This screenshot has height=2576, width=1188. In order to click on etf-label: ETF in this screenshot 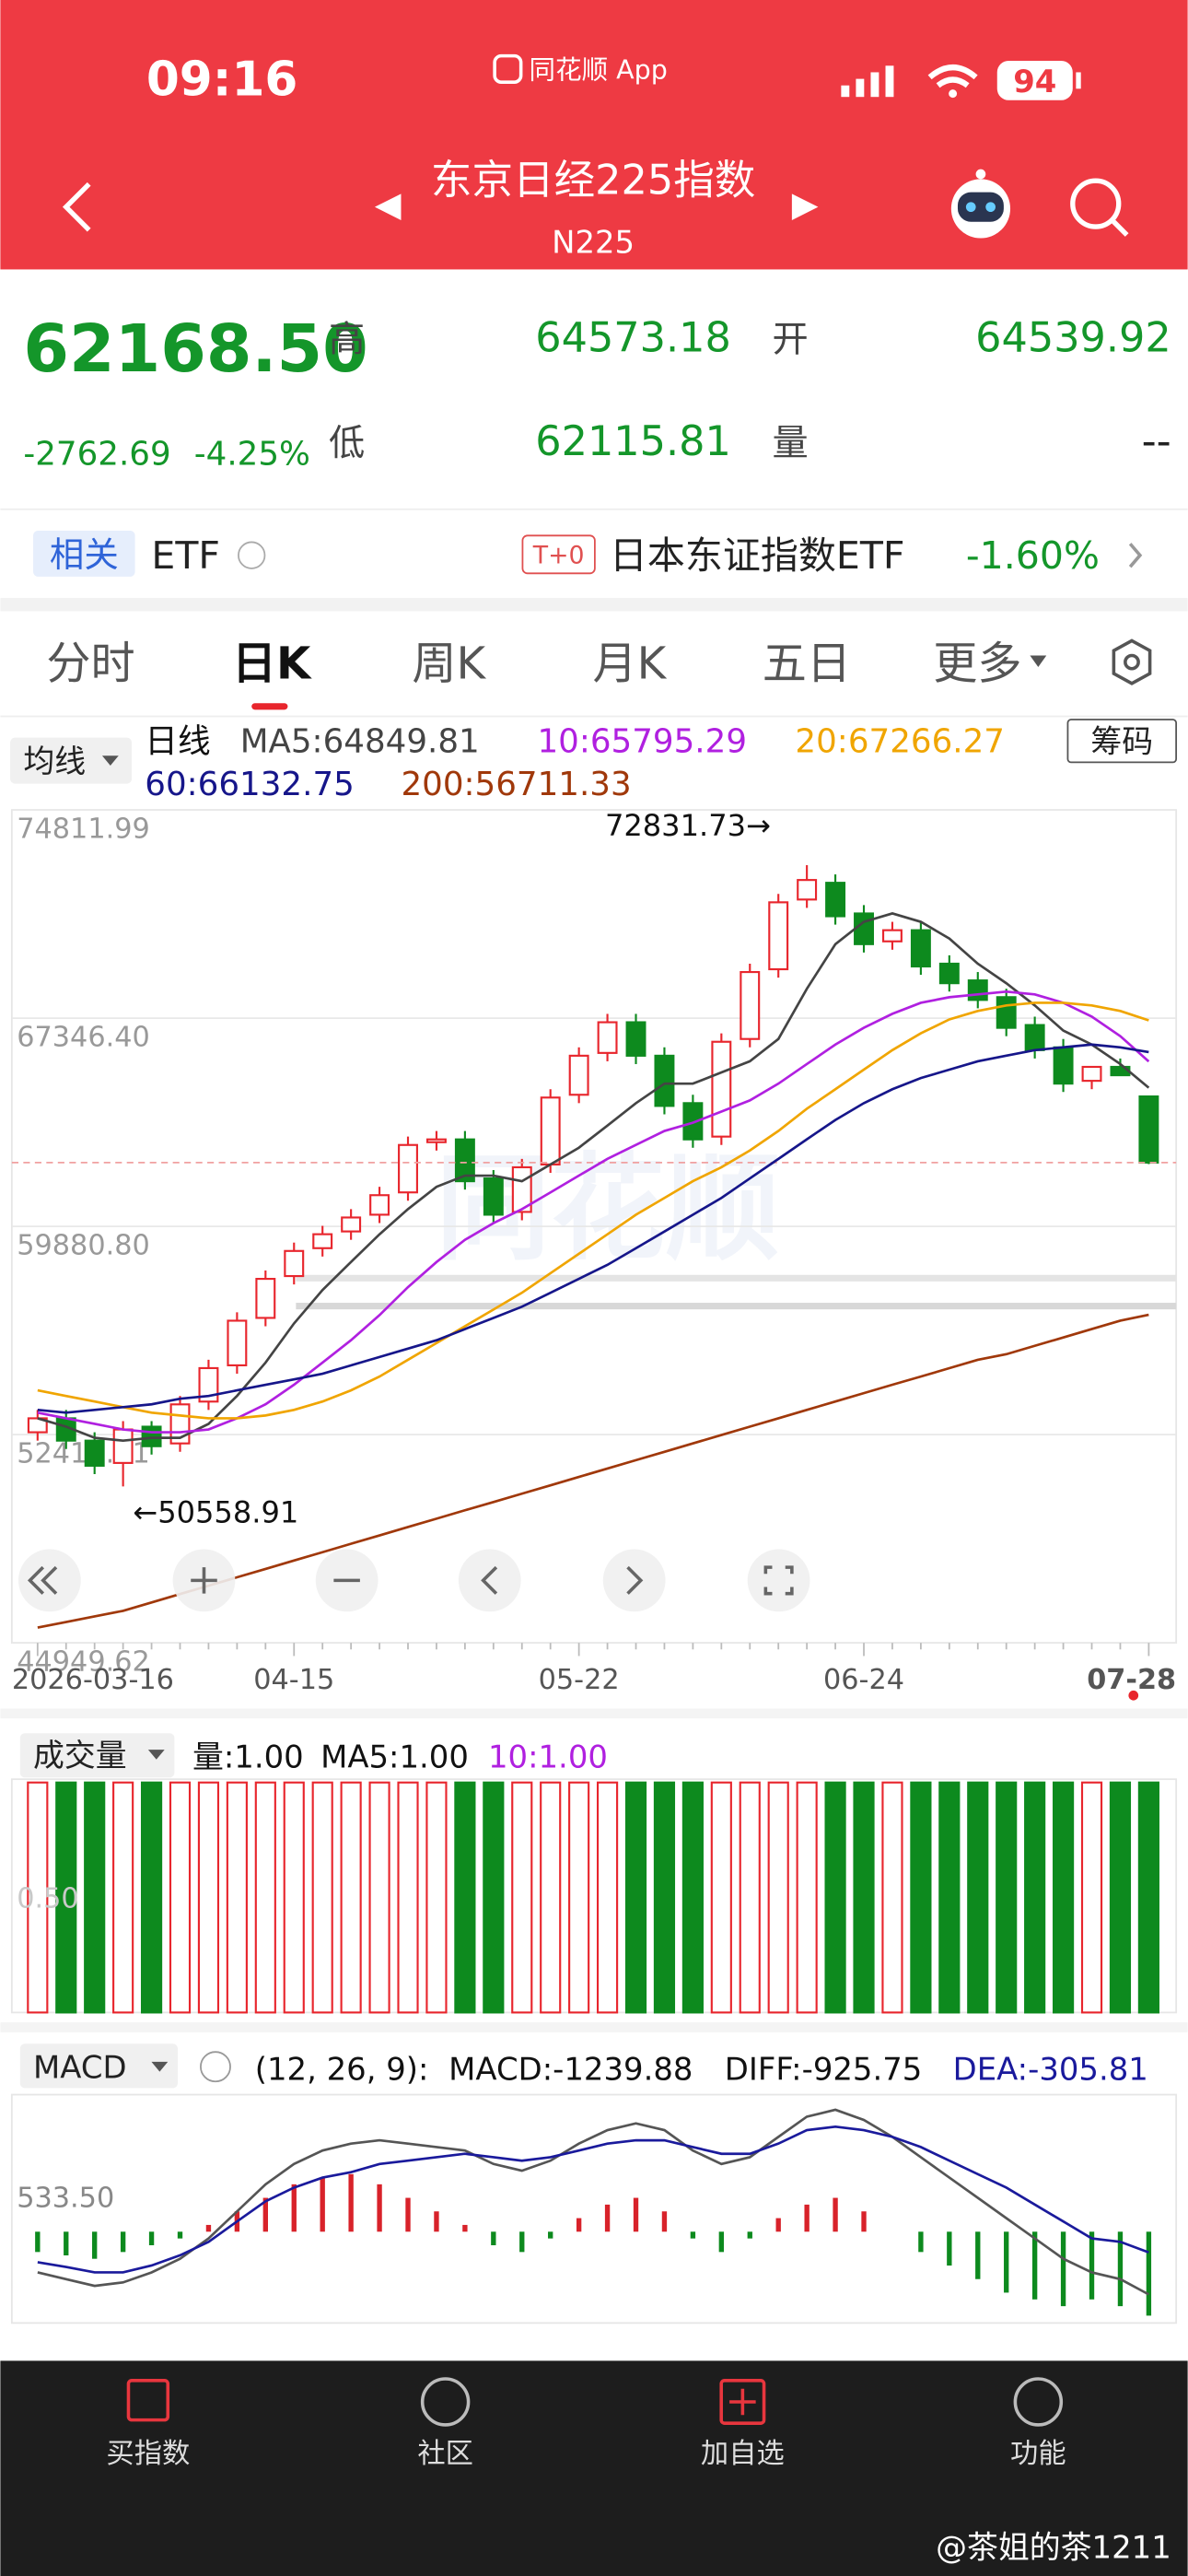, I will do `click(185, 555)`.